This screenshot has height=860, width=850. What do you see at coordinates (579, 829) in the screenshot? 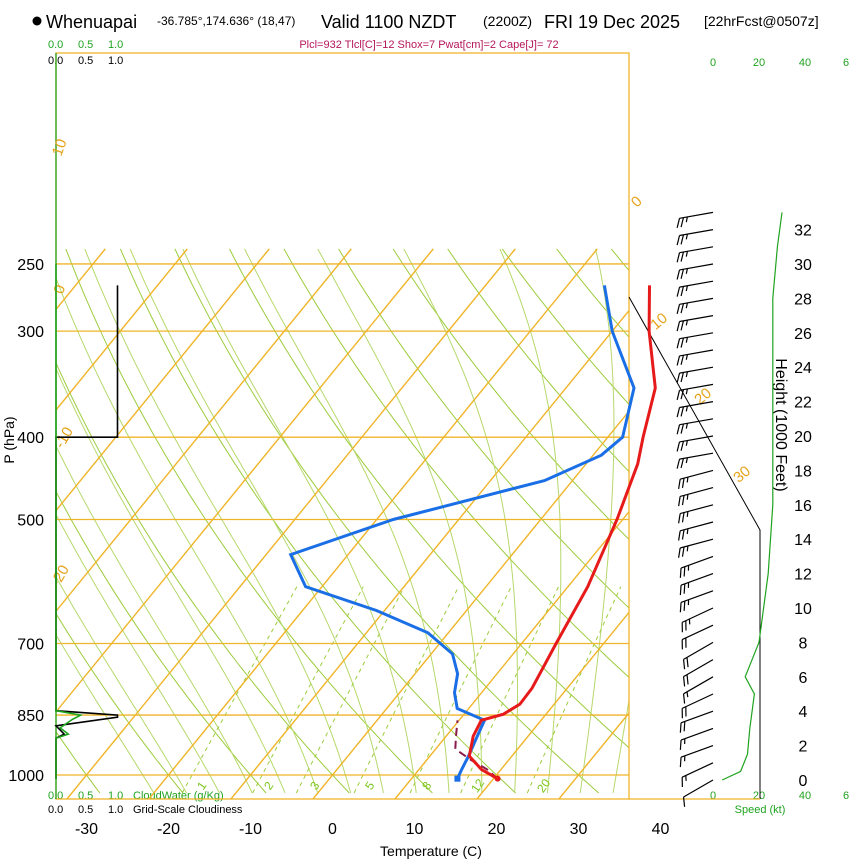
I see `temperature-tick-label: 30` at bounding box center [579, 829].